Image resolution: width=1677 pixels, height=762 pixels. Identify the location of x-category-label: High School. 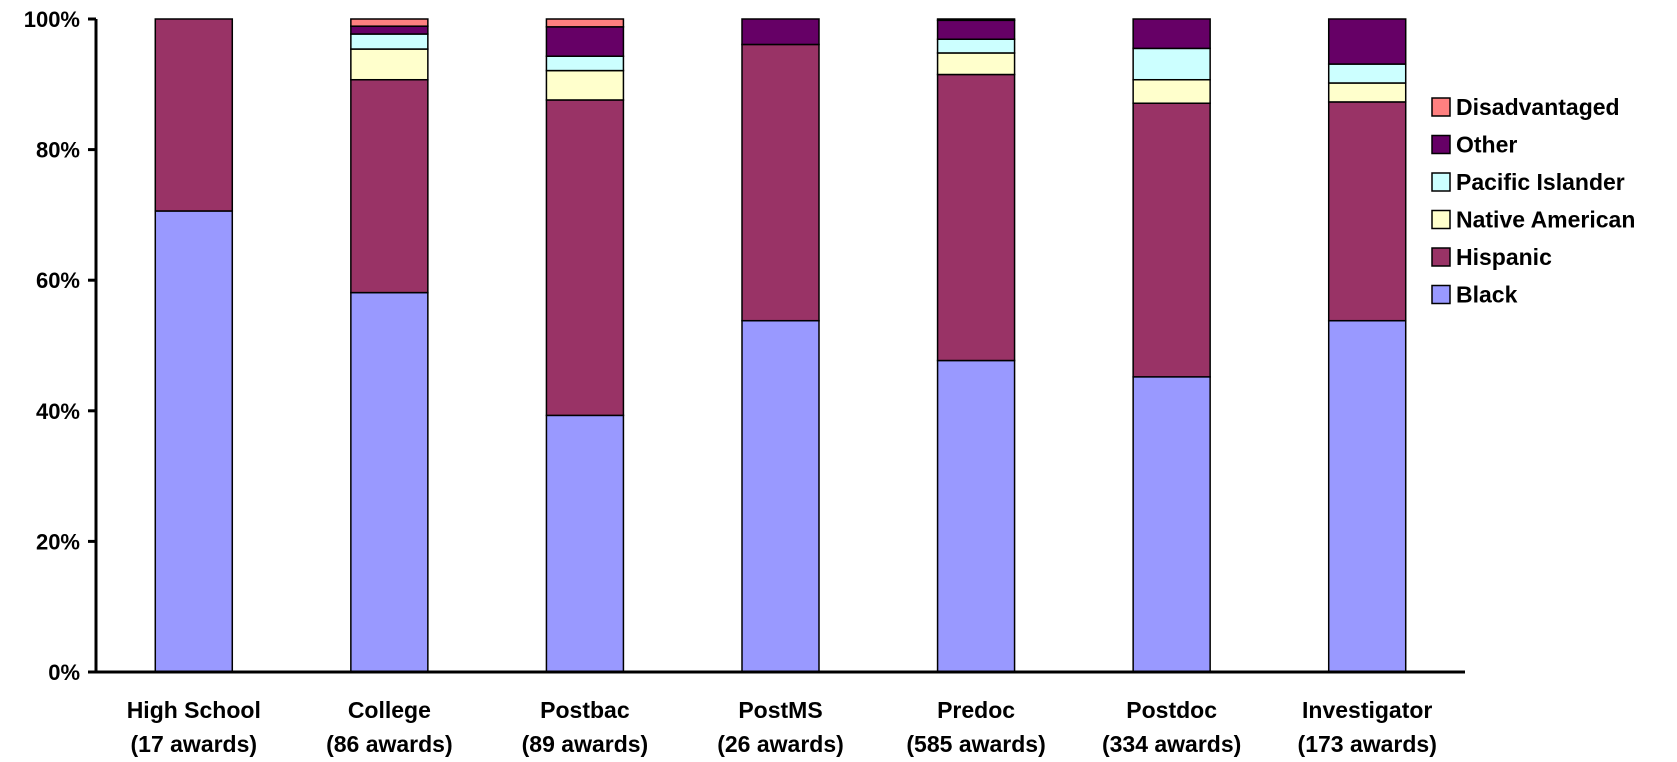
(194, 710).